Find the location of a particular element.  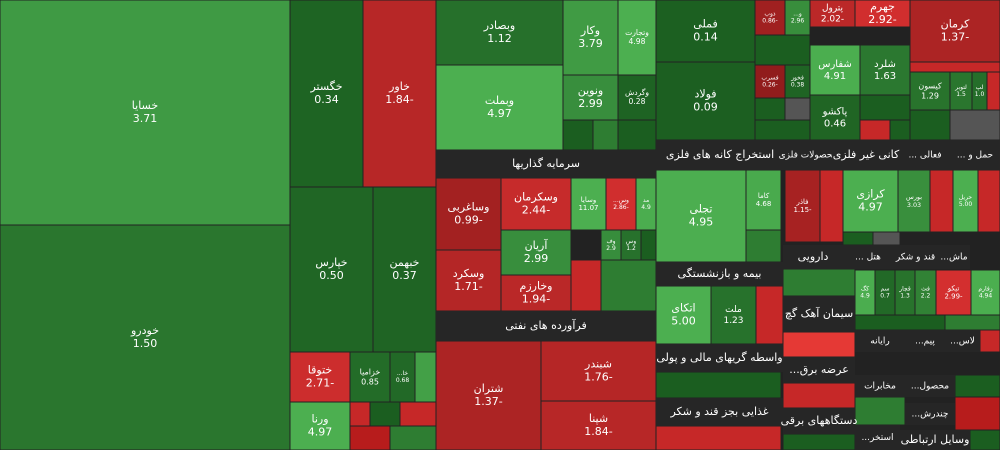

tile-value: 2.99 is located at coordinates (590, 103).